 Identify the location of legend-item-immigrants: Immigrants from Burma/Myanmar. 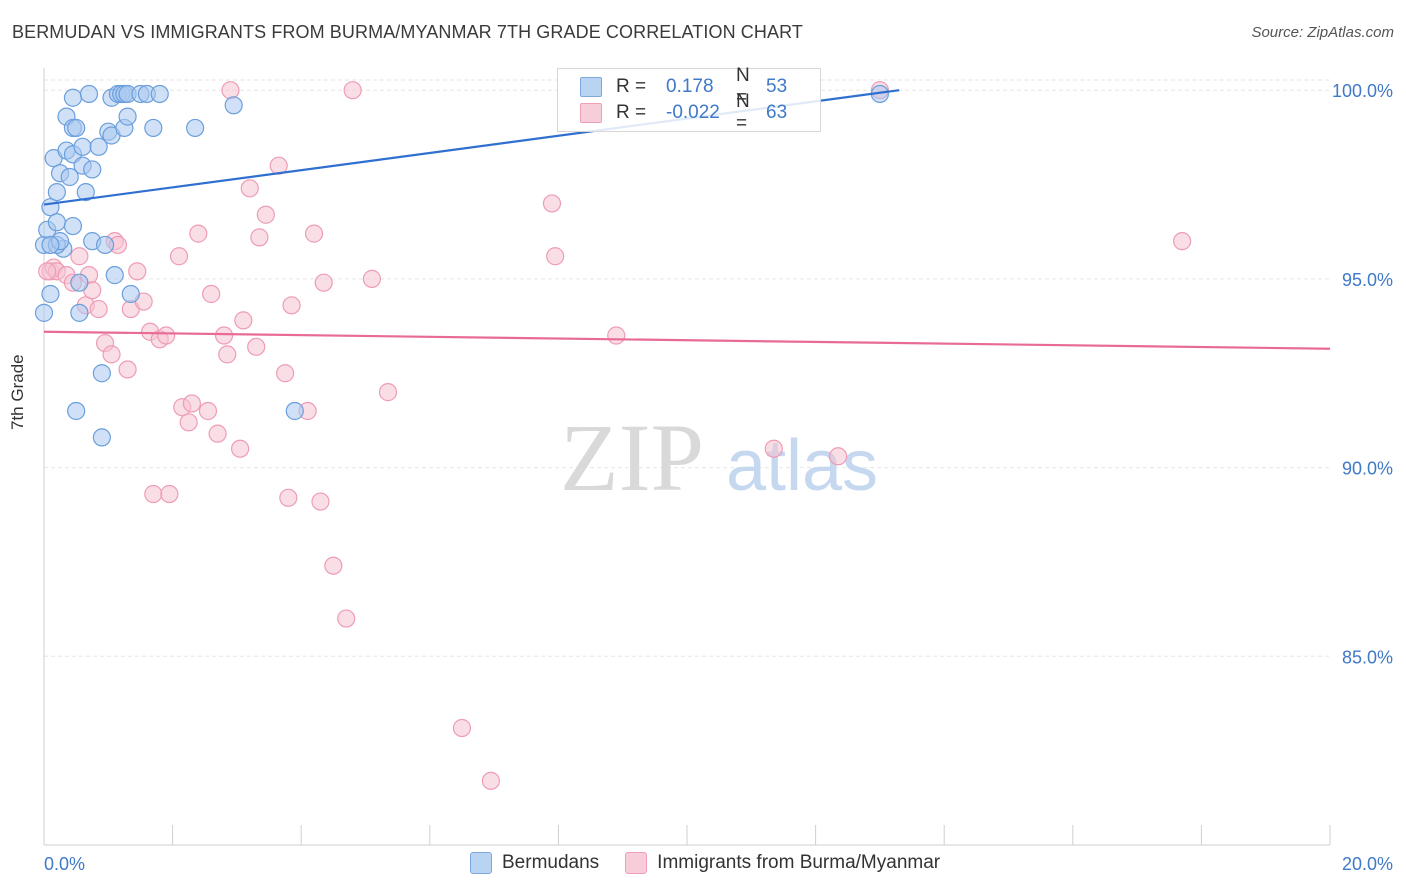
(782, 863).